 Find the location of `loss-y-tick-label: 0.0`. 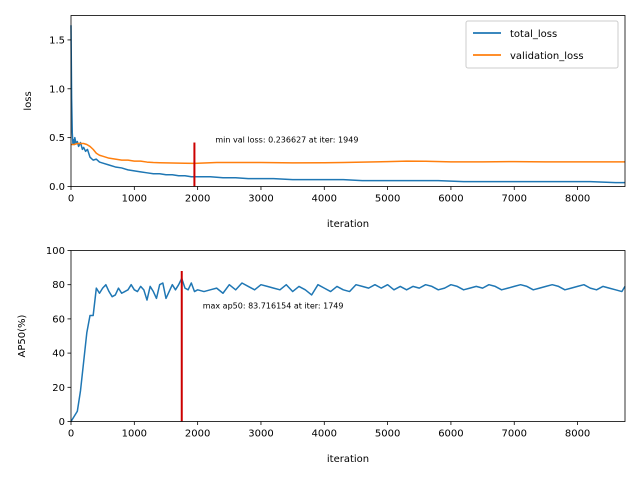

loss-y-tick-label: 0.0 is located at coordinates (57, 187).